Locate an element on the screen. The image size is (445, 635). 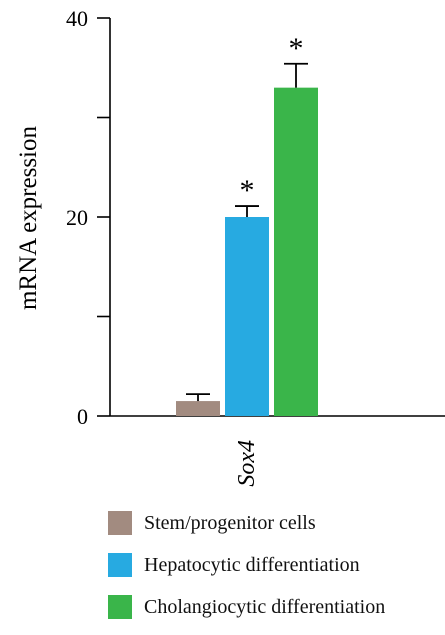
legend-label-stem: Stem/progenitor cells is located at coordinates (230, 522).